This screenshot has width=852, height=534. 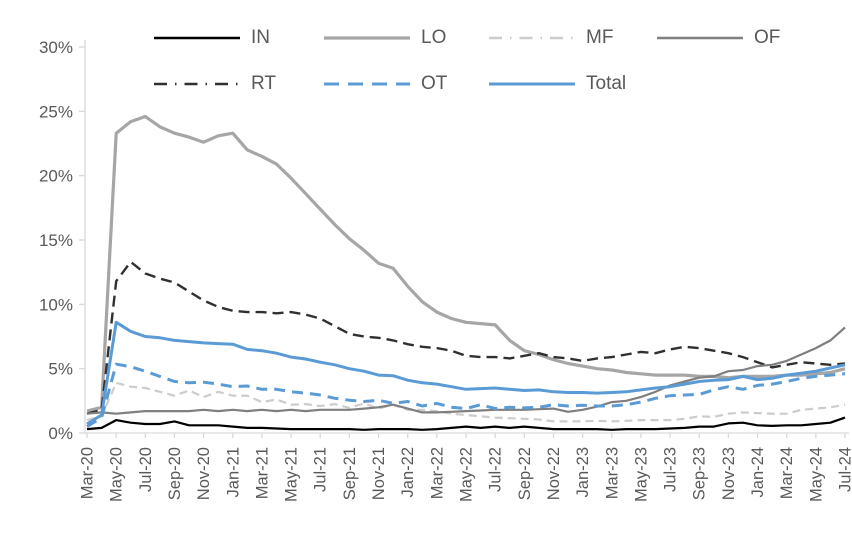 I want to click on legend-line-MF, so click(x=532, y=38).